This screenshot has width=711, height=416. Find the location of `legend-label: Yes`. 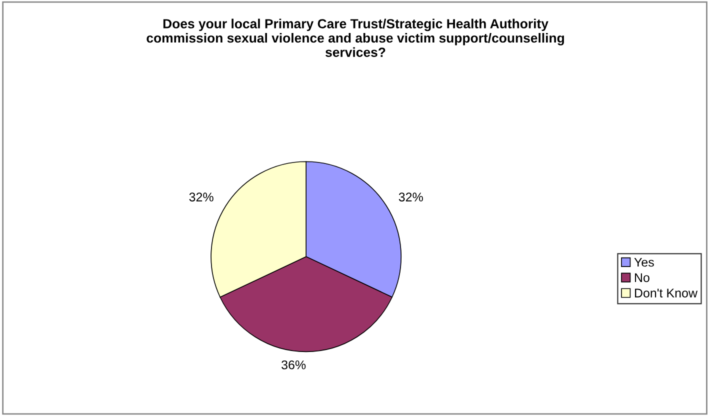

legend-label: Yes is located at coordinates (644, 262).